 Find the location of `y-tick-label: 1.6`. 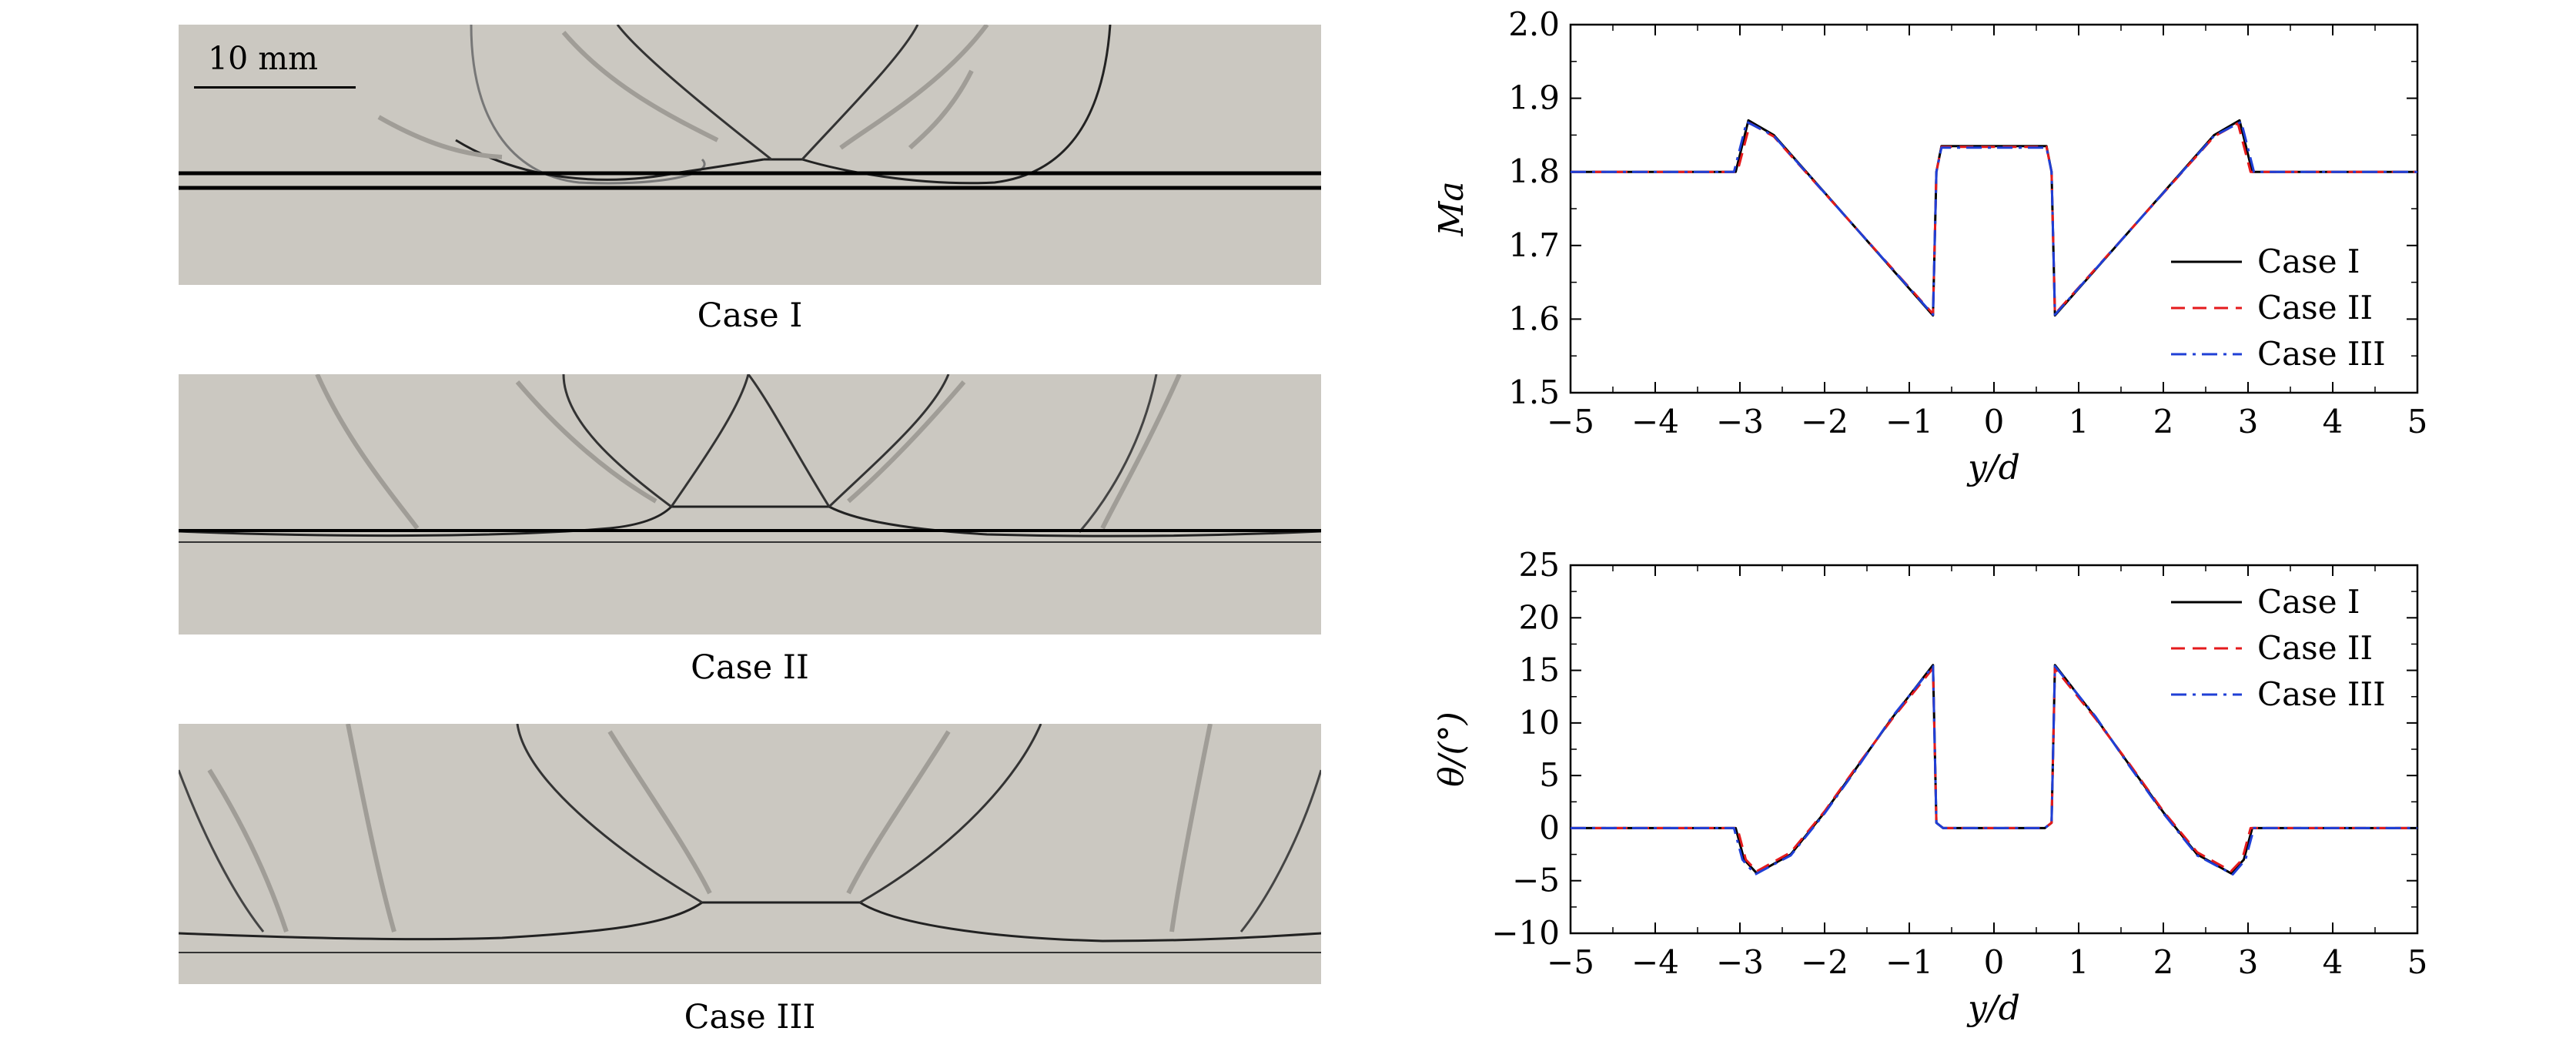

y-tick-label: 1.6 is located at coordinates (1534, 319).